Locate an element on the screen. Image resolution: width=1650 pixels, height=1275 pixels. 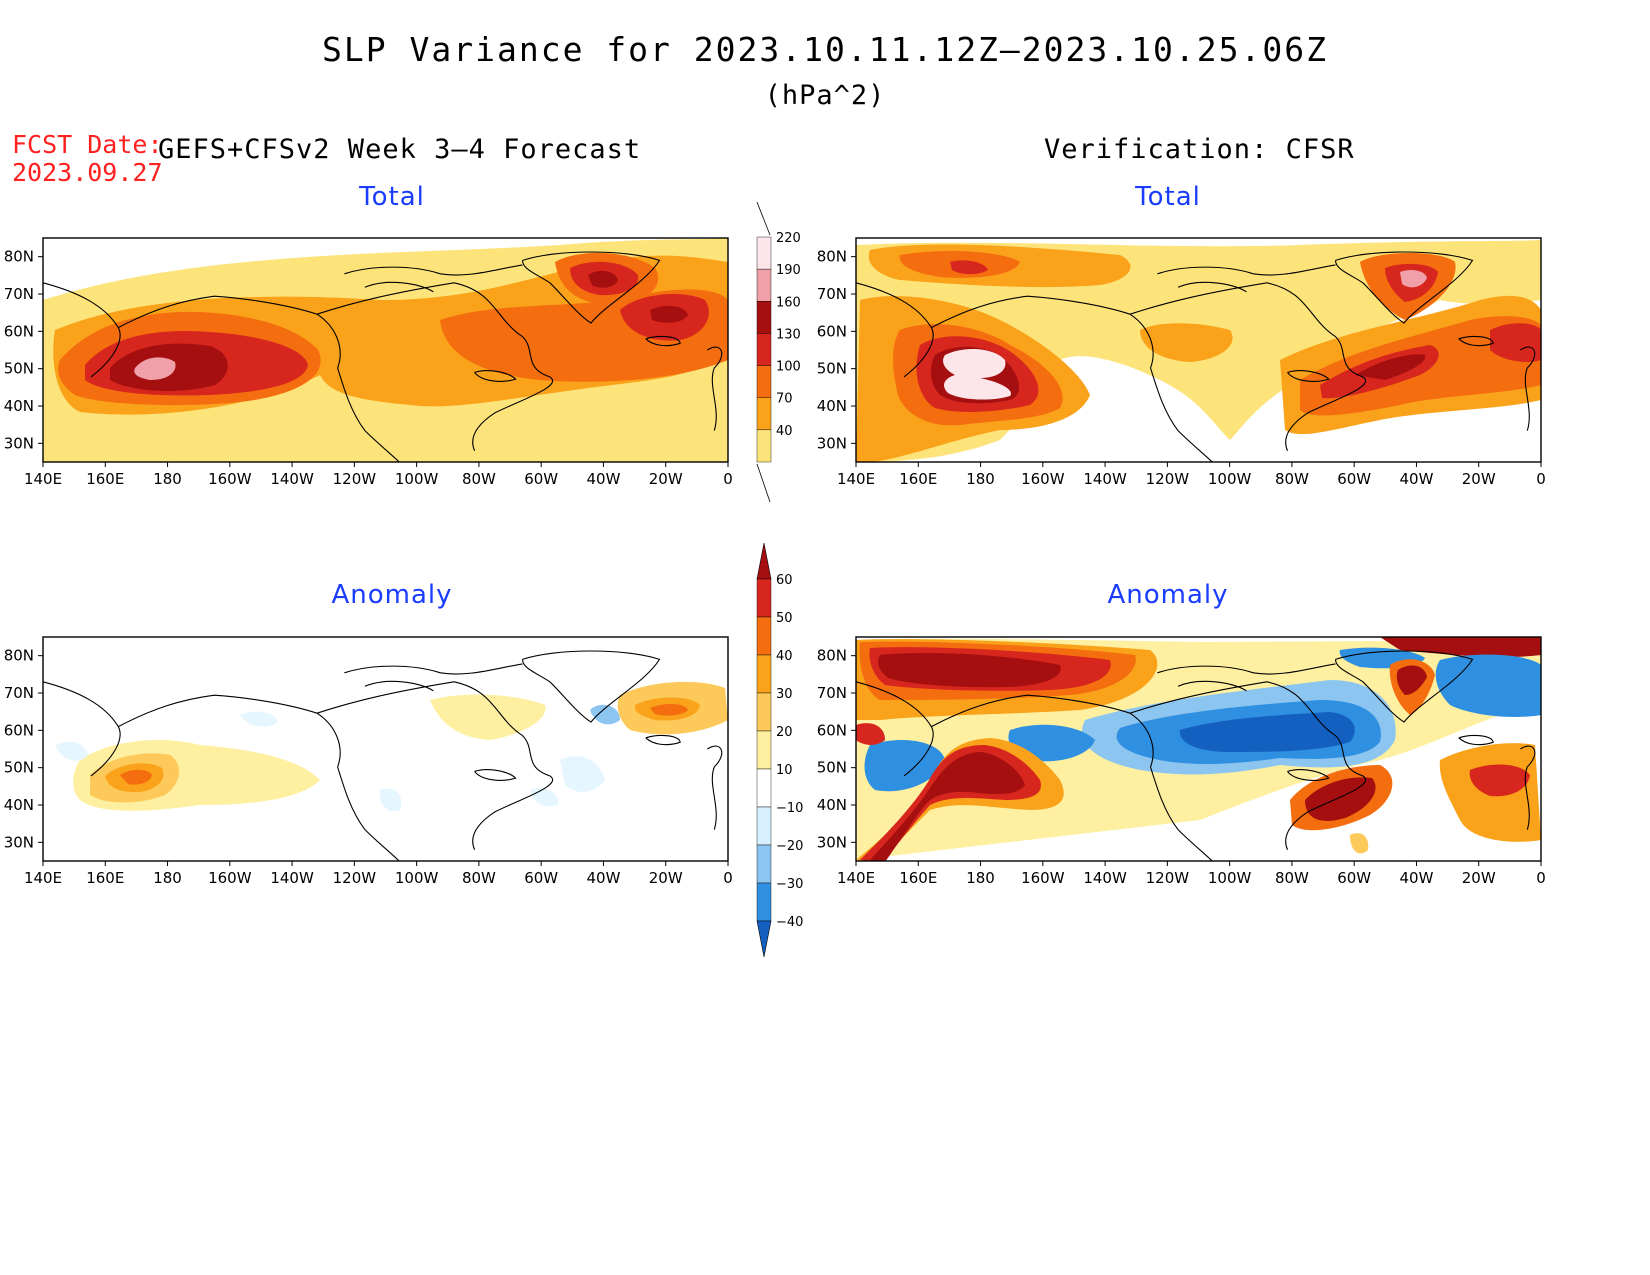
fcst-date-value: 2023.09.27 is located at coordinates (87, 172).